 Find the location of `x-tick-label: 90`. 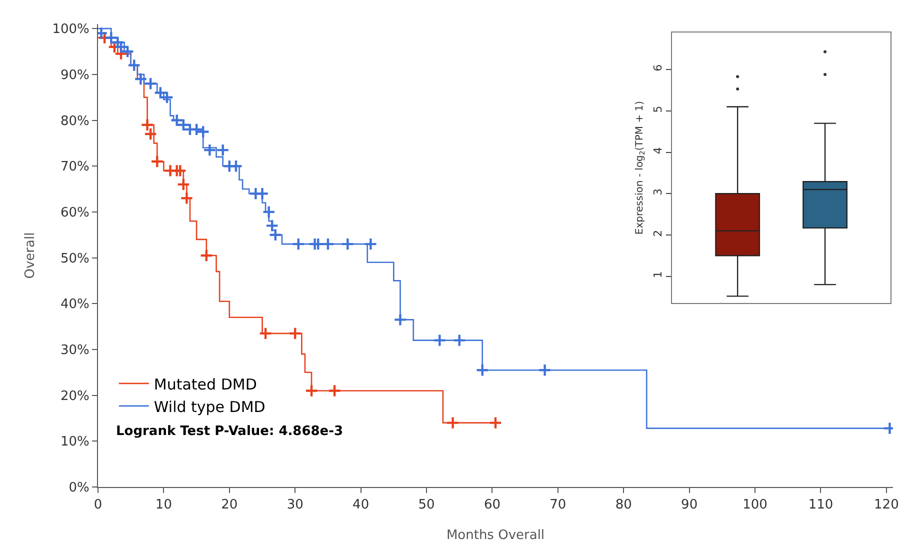

x-tick-label: 90 is located at coordinates (689, 505).